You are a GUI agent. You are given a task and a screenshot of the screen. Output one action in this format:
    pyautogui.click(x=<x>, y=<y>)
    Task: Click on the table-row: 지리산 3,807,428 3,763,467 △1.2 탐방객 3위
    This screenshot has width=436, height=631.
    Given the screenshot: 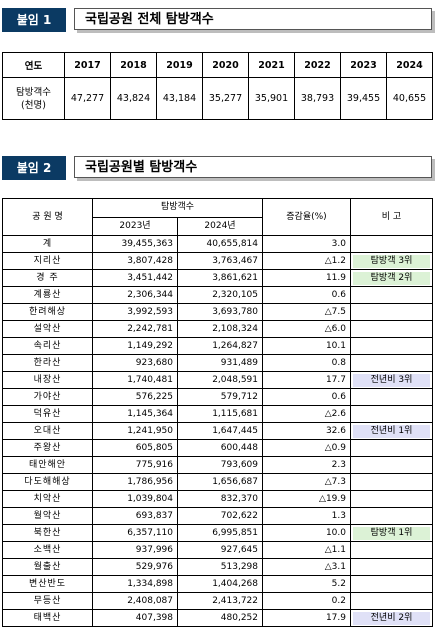 What is the action you would take?
    pyautogui.click(x=217, y=261)
    